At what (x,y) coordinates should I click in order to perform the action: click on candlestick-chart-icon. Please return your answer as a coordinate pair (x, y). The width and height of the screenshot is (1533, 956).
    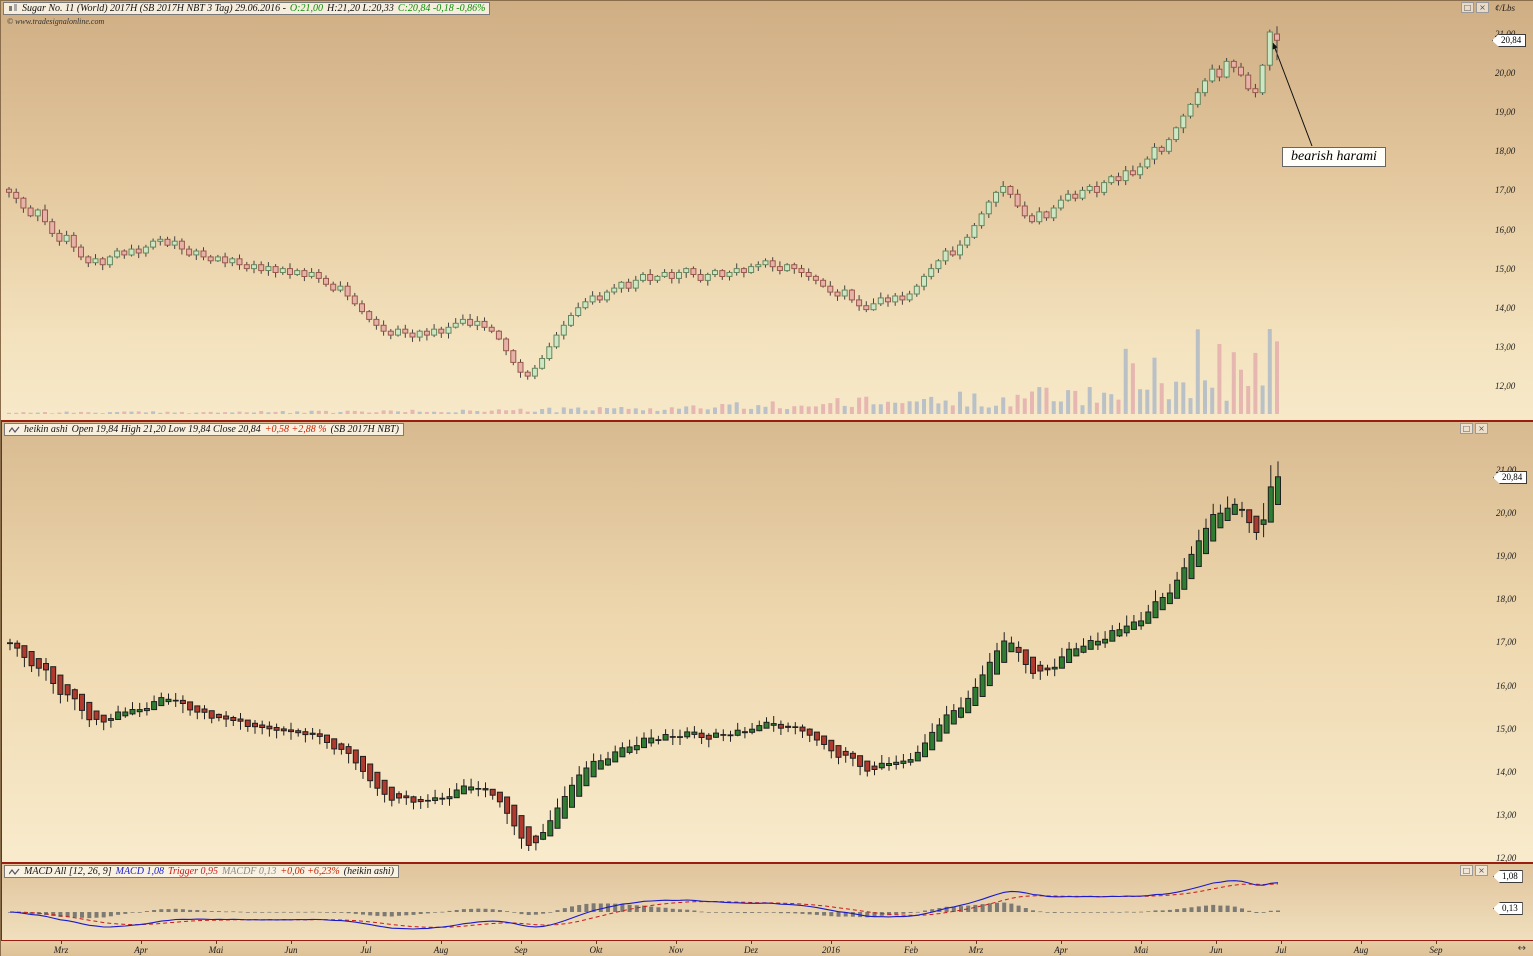
    Looking at the image, I should click on (13, 7).